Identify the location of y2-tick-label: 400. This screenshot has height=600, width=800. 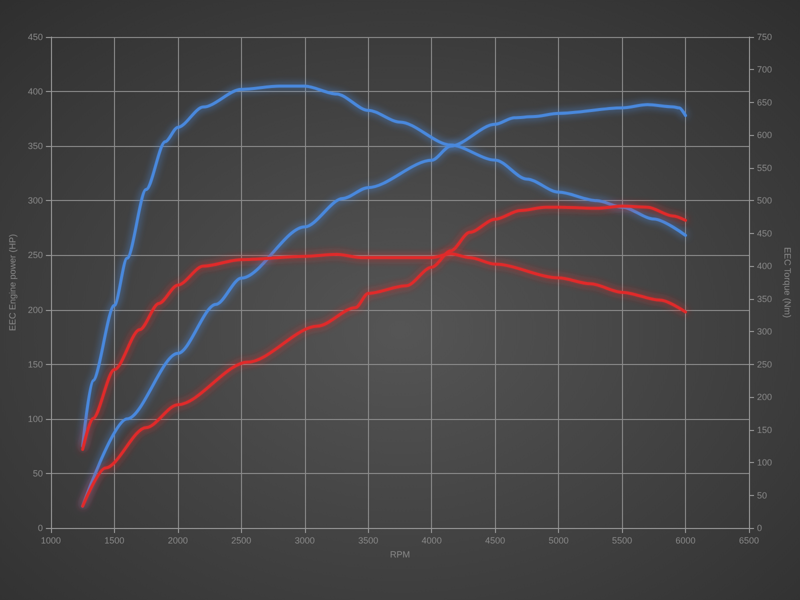
(764, 266).